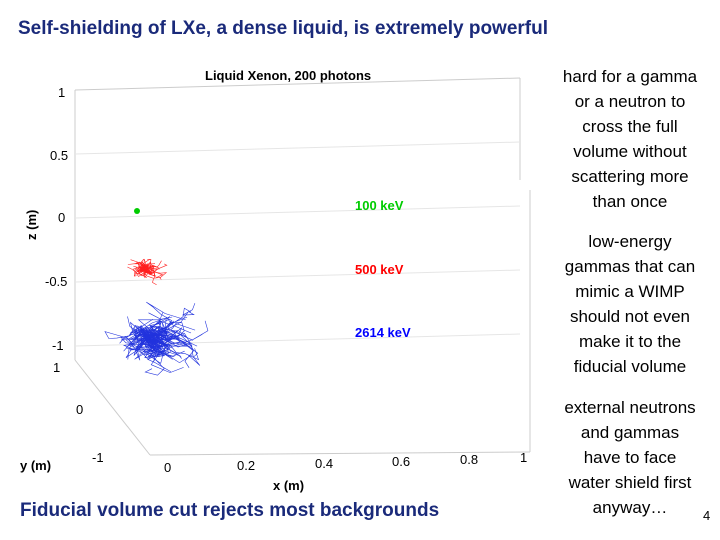 Image resolution: width=720 pixels, height=540 pixels. What do you see at coordinates (31, 225) in the screenshot?
I see `z-axis-label: z (m)` at bounding box center [31, 225].